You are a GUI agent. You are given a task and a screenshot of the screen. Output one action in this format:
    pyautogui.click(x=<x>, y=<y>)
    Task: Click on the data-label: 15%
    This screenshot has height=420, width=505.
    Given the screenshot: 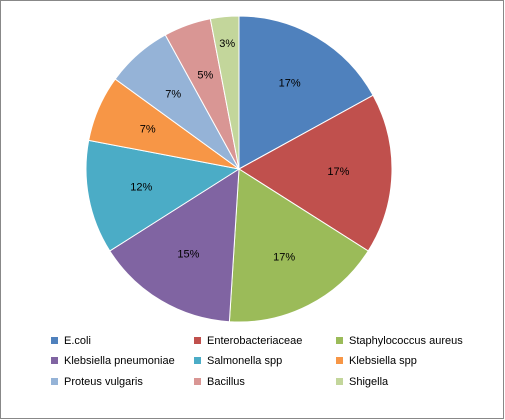 What is the action you would take?
    pyautogui.click(x=188, y=255)
    